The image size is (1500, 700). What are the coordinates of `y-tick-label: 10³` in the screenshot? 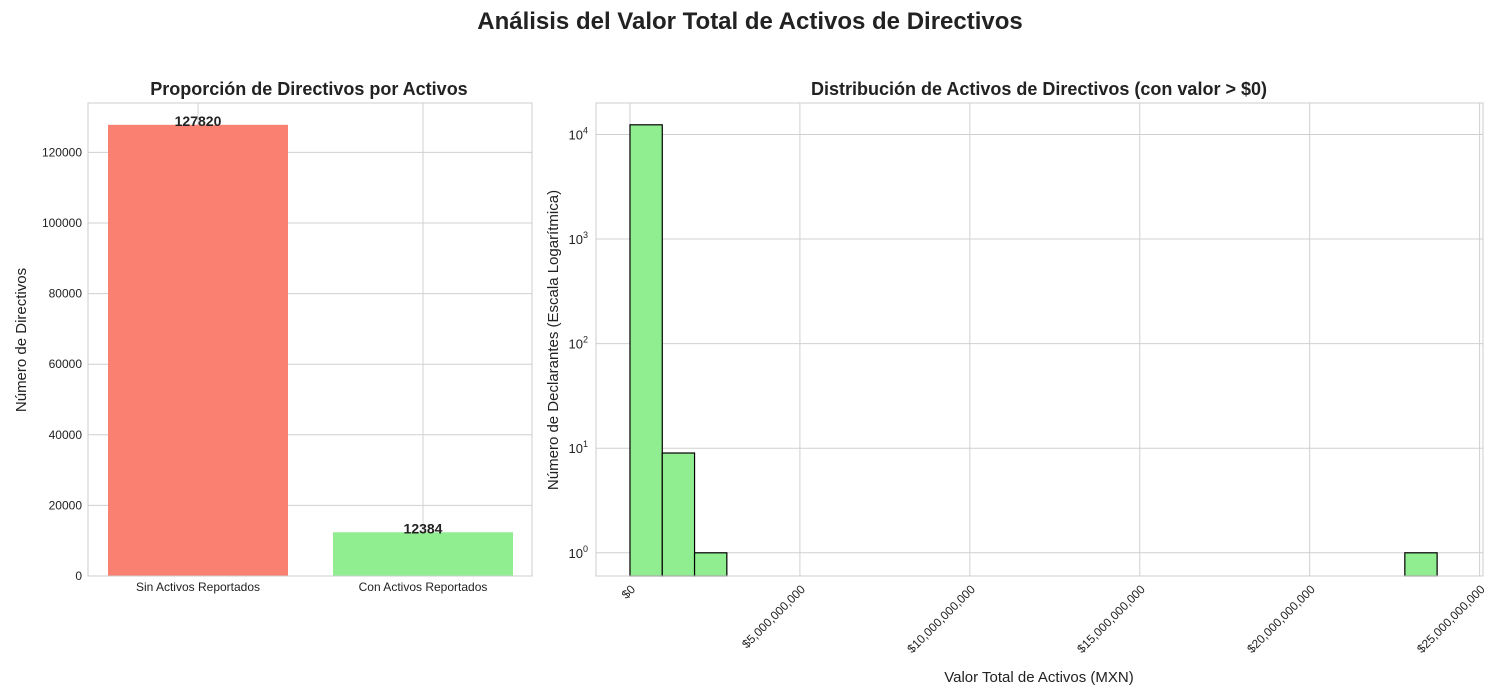 It's located at (578, 238).